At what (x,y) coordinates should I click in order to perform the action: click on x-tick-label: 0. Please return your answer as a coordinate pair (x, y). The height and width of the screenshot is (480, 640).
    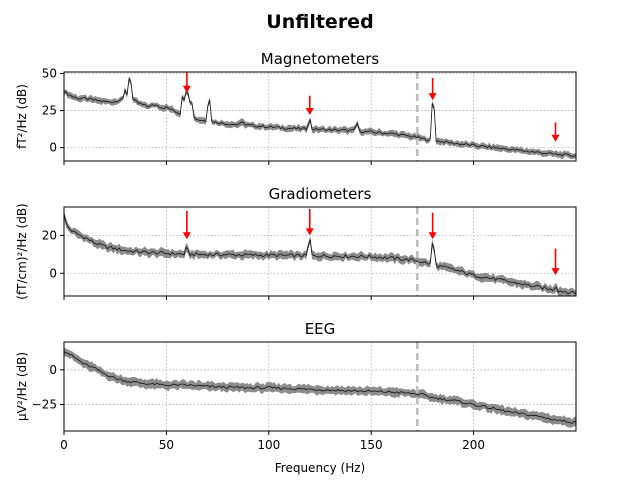
    Looking at the image, I should click on (64, 445).